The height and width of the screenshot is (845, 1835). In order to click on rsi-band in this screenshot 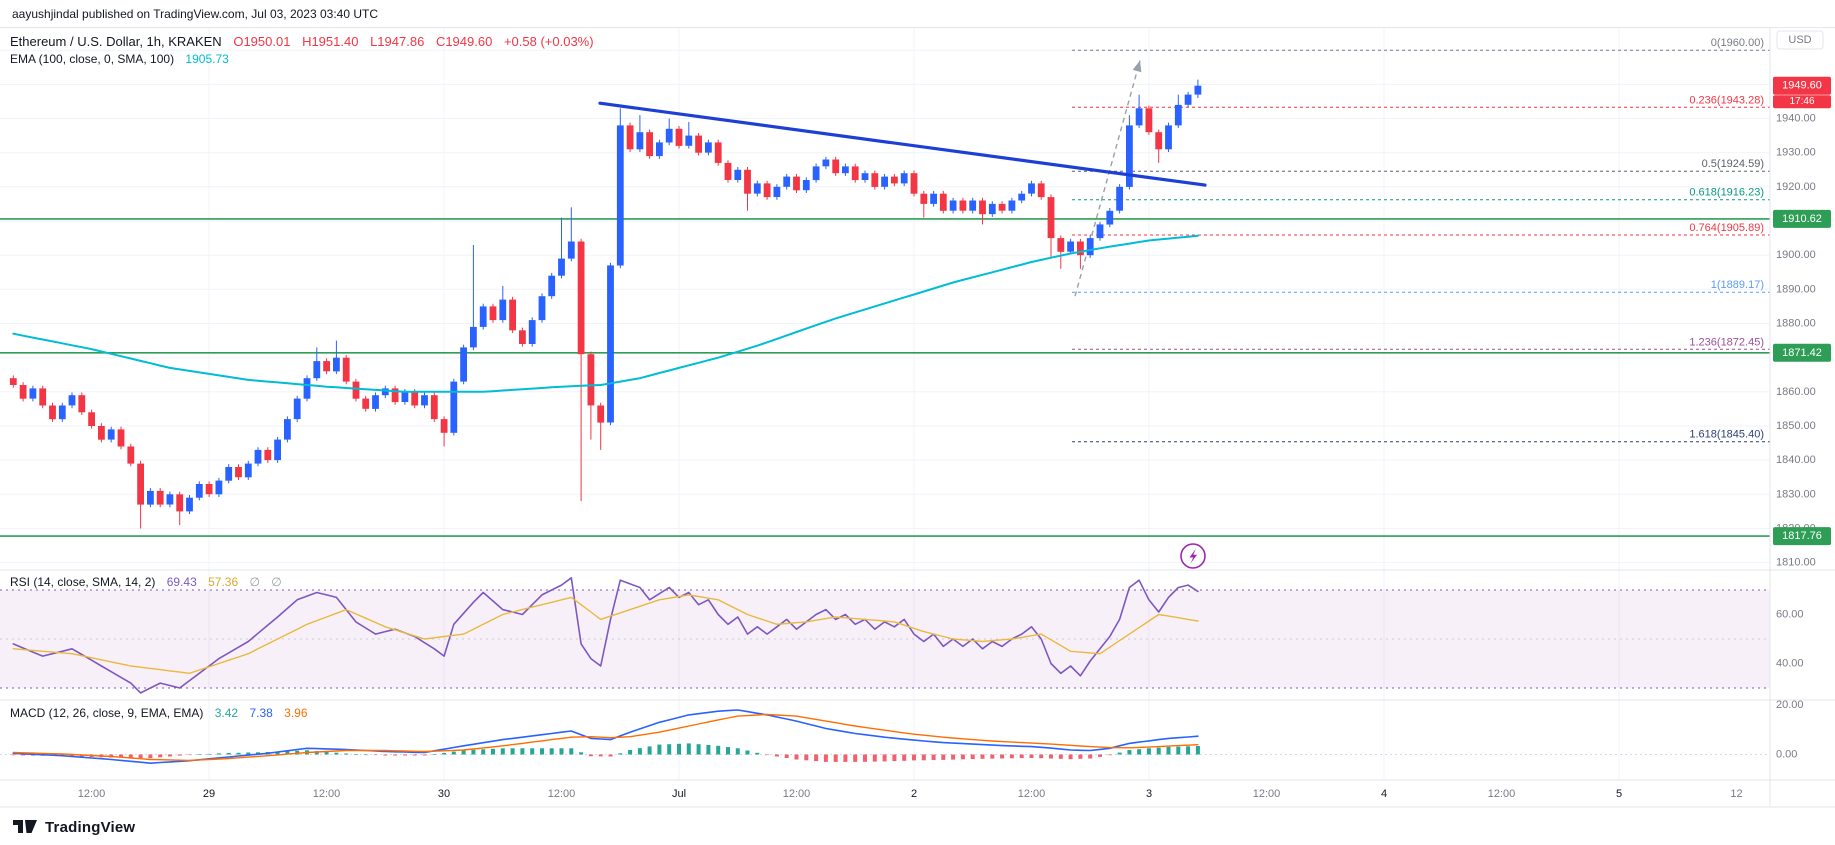, I will do `click(885, 639)`.